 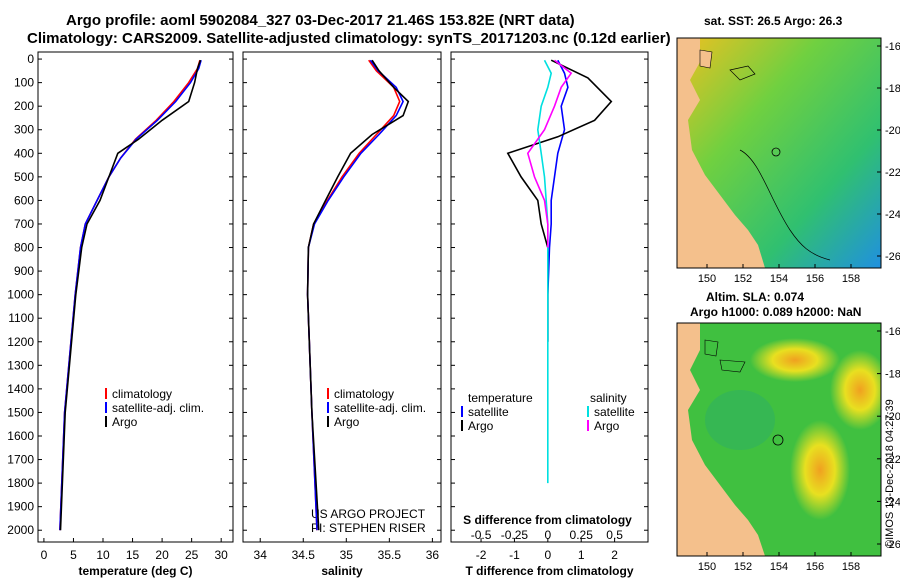 What do you see at coordinates (24, 106) in the screenshot?
I see `depth-tick-label: 200` at bounding box center [24, 106].